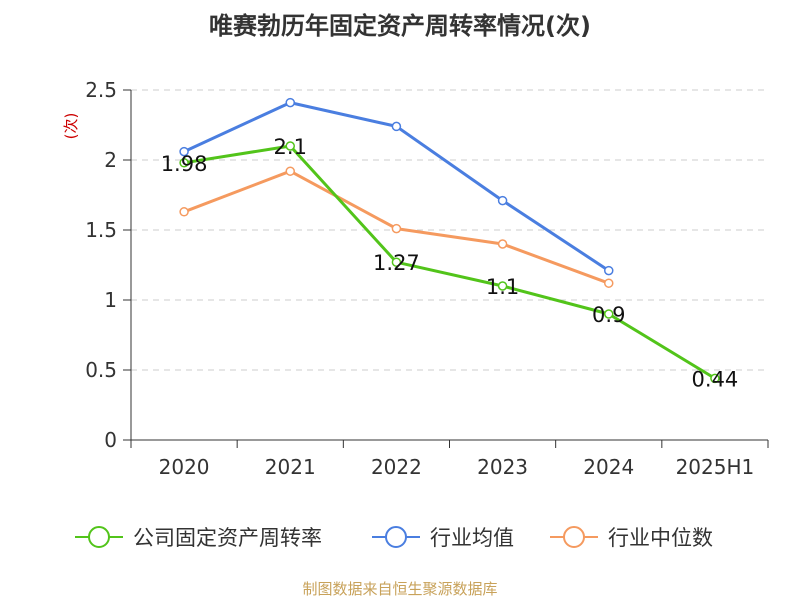  I want to click on data-label: 0.44, so click(715, 379).